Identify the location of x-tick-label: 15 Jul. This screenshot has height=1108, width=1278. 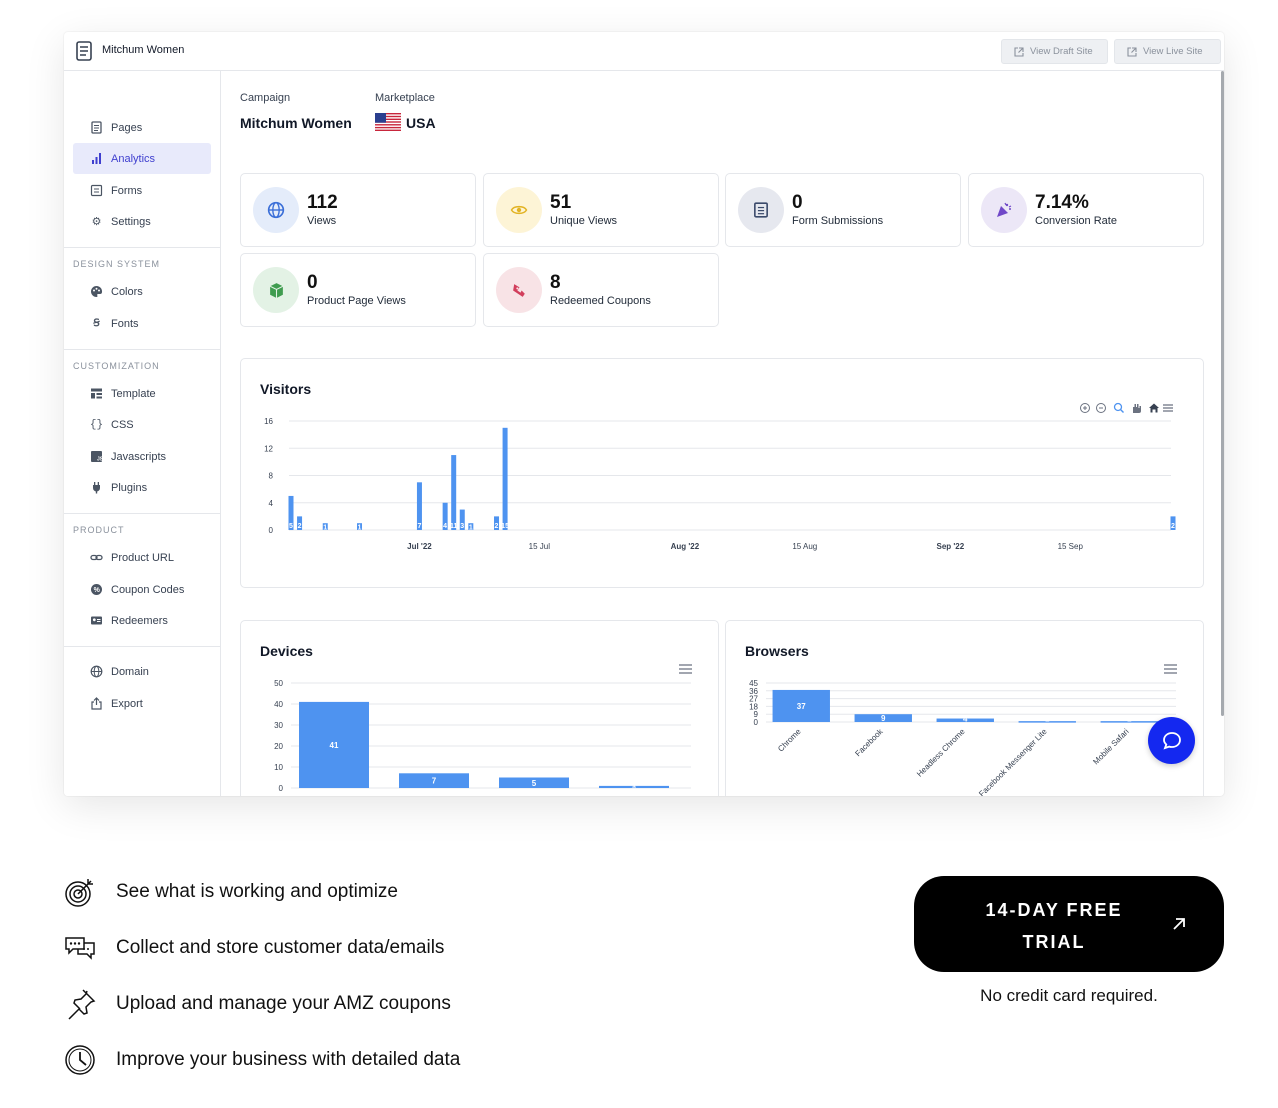
(540, 546).